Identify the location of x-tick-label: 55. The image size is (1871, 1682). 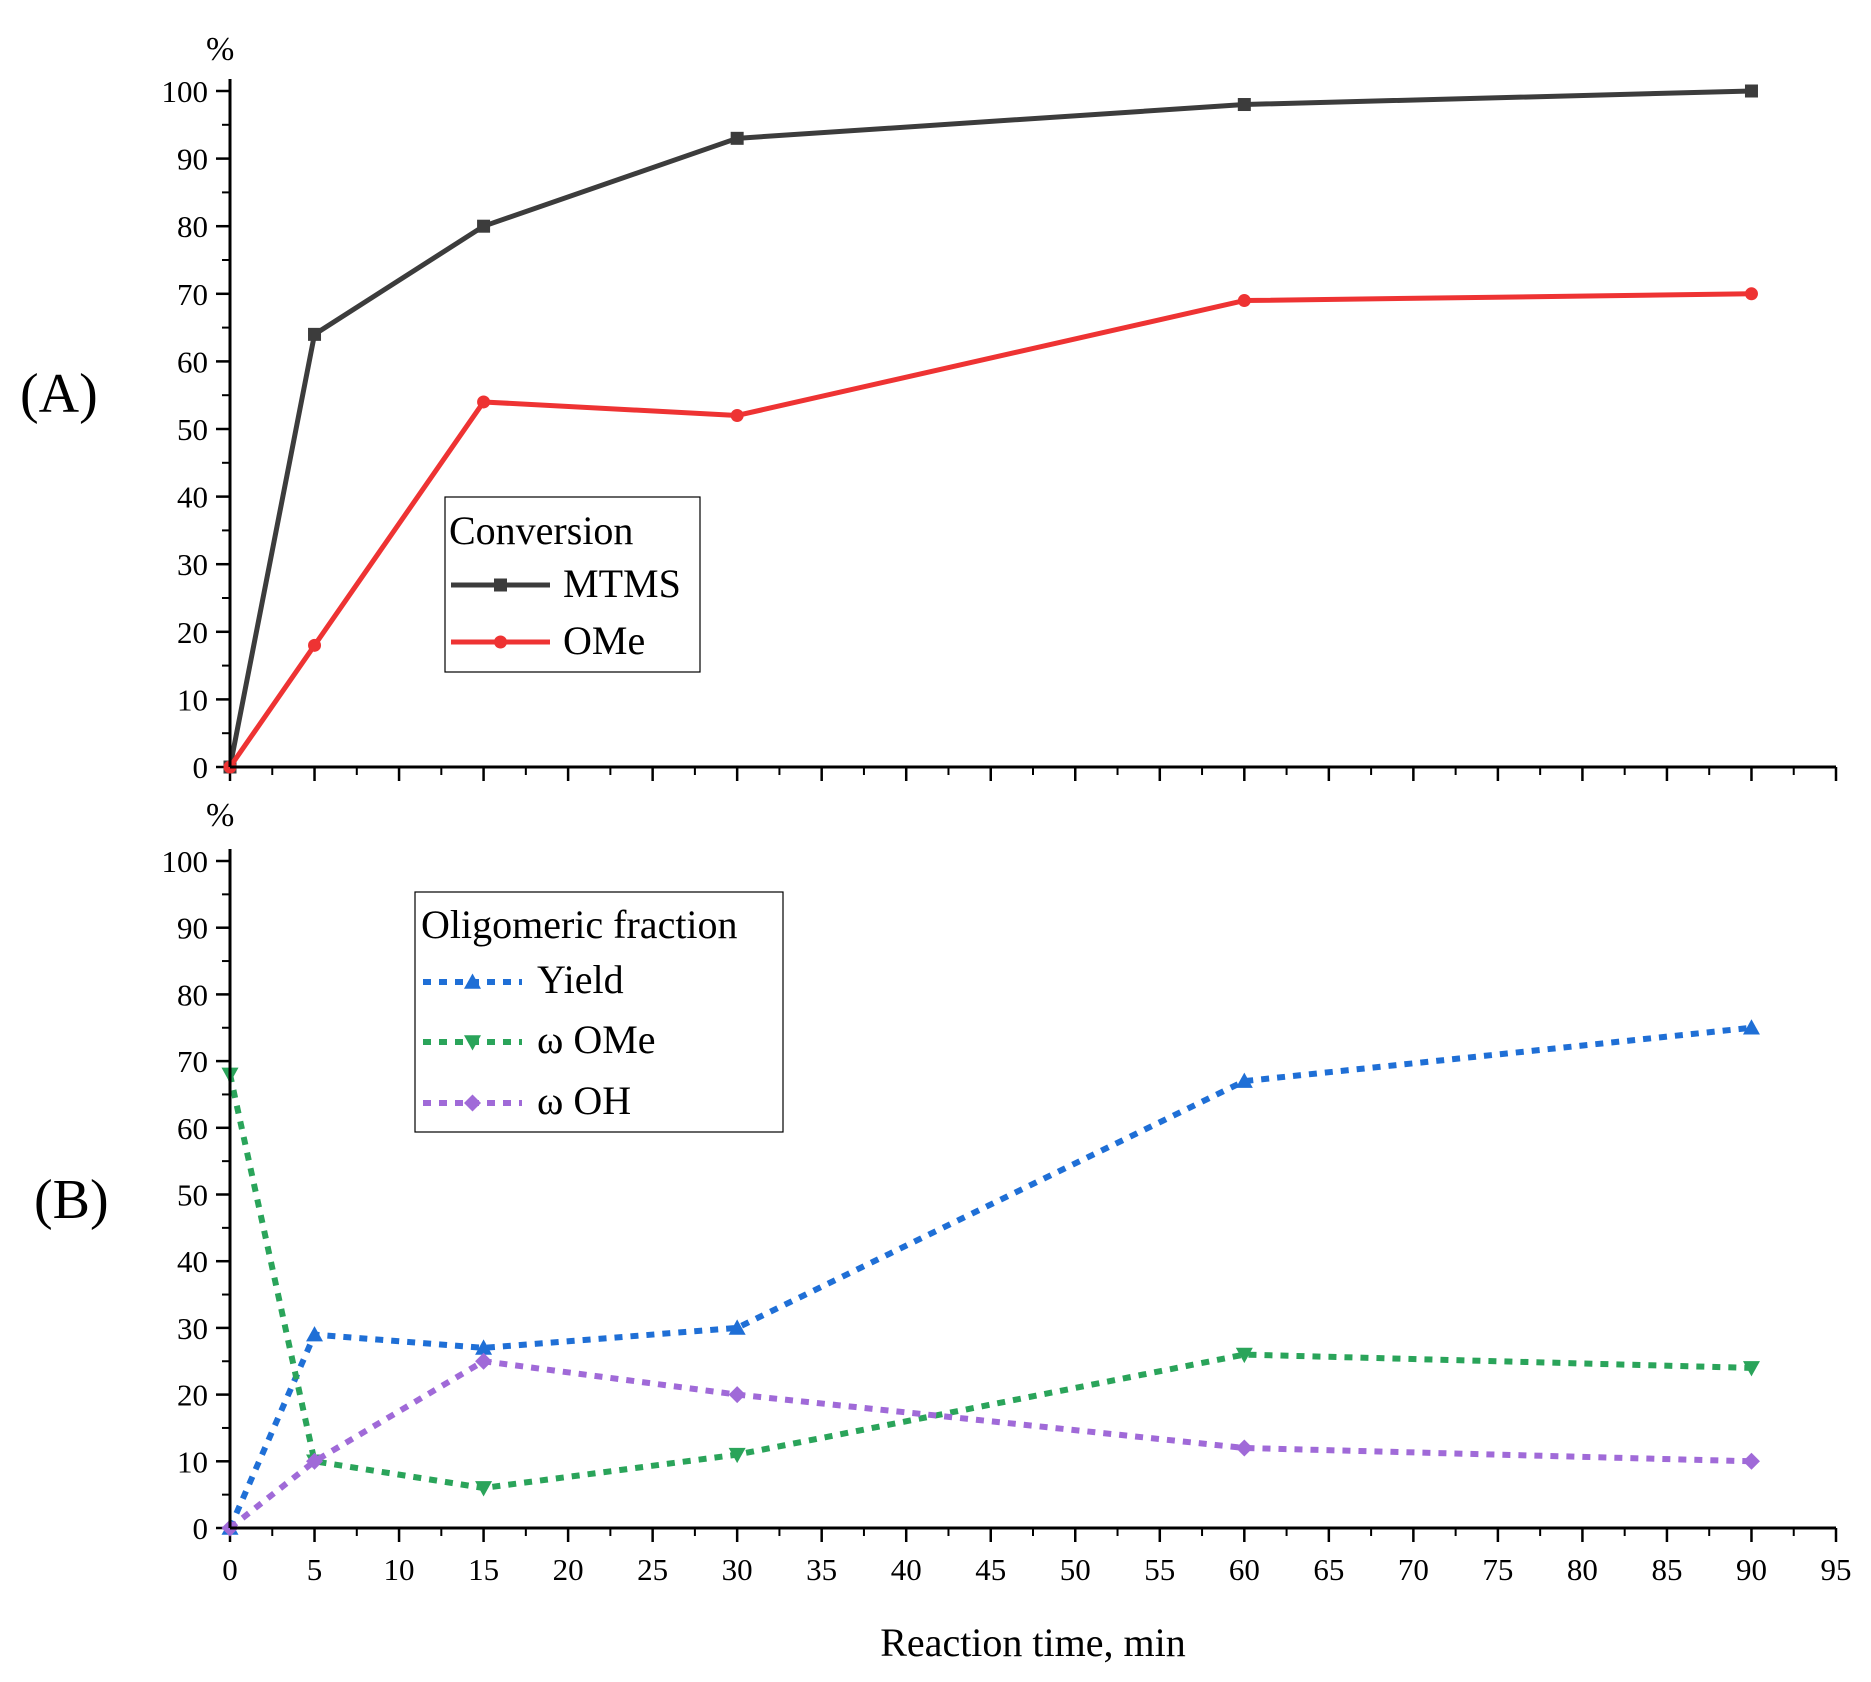
(1159, 1569).